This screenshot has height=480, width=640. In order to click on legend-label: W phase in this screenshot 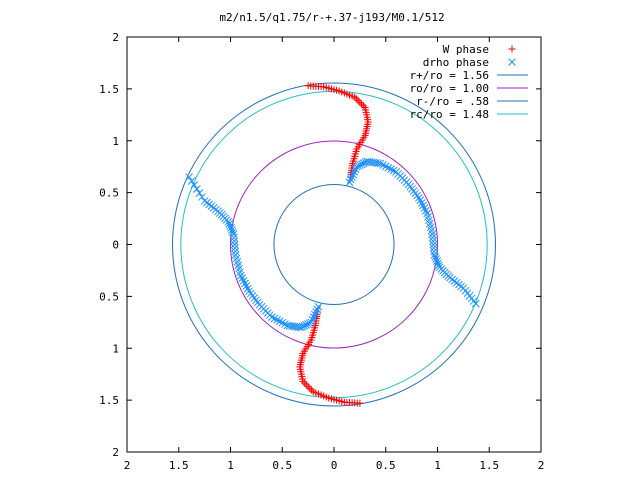, I will do `click(466, 49)`.